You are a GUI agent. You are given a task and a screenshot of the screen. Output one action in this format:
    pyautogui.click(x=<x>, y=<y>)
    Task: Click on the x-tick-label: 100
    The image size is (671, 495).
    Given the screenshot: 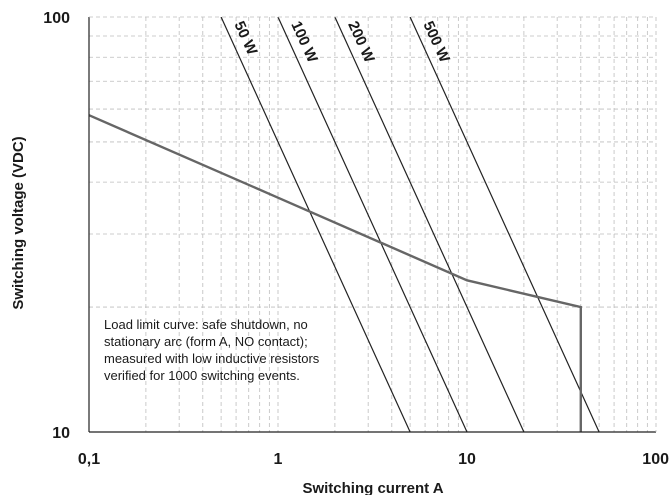 What is the action you would take?
    pyautogui.click(x=655, y=459)
    